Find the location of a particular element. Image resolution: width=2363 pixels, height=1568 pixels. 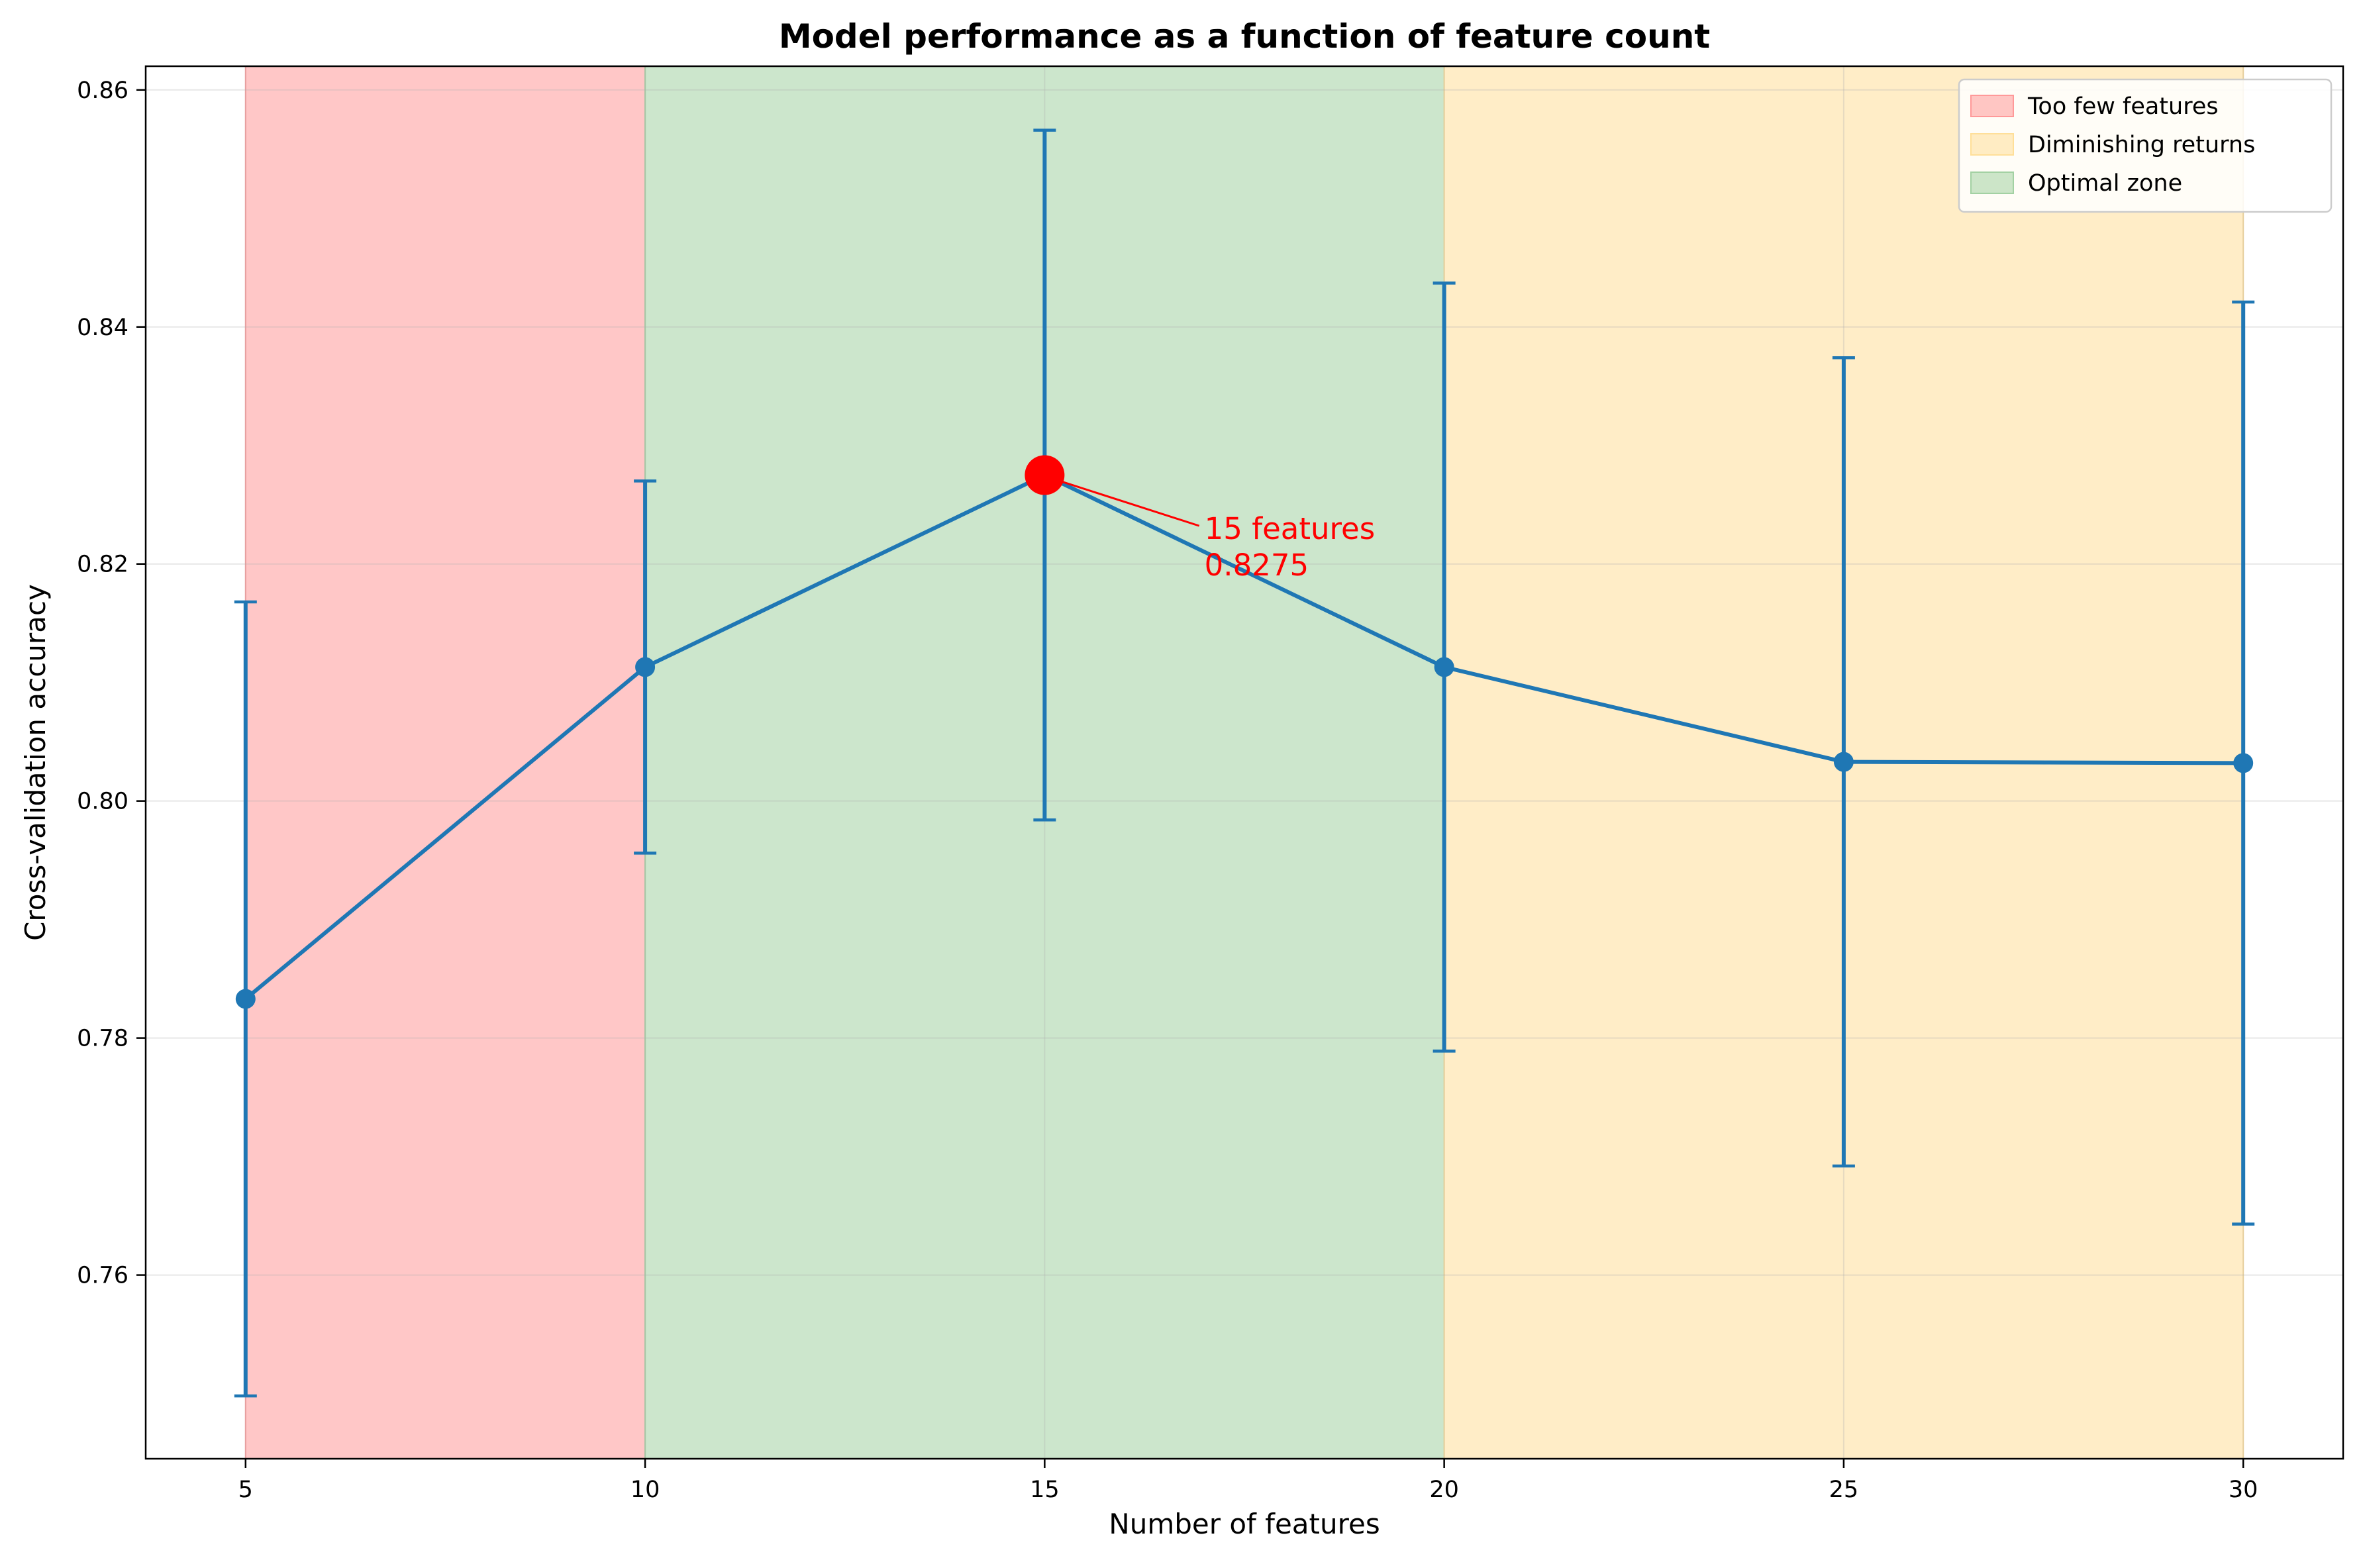

y-tick-label-0: 0.76 is located at coordinates (103, 1276).